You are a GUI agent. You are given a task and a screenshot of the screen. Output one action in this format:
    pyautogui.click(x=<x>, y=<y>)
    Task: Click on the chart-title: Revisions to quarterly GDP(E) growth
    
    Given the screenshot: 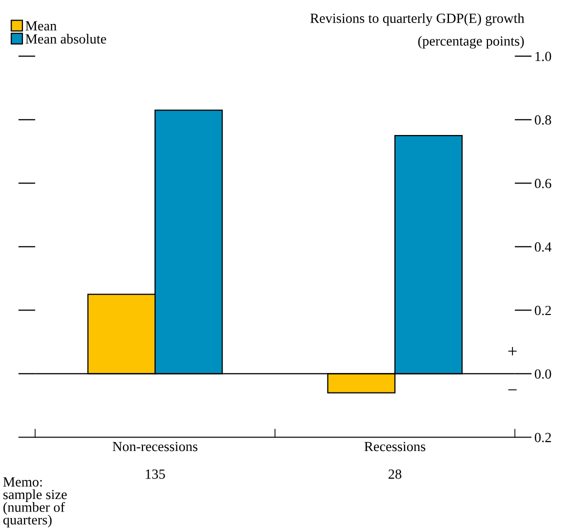 What is the action you would take?
    pyautogui.click(x=417, y=19)
    